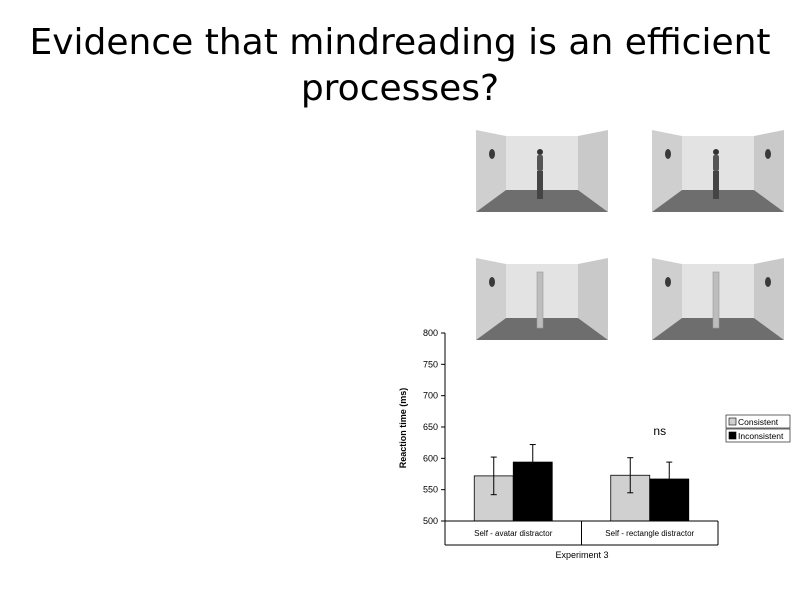 Image resolution: width=800 pixels, height=600 pixels. Describe the element at coordinates (761, 436) in the screenshot. I see `legend-label: Inconsistent` at that location.